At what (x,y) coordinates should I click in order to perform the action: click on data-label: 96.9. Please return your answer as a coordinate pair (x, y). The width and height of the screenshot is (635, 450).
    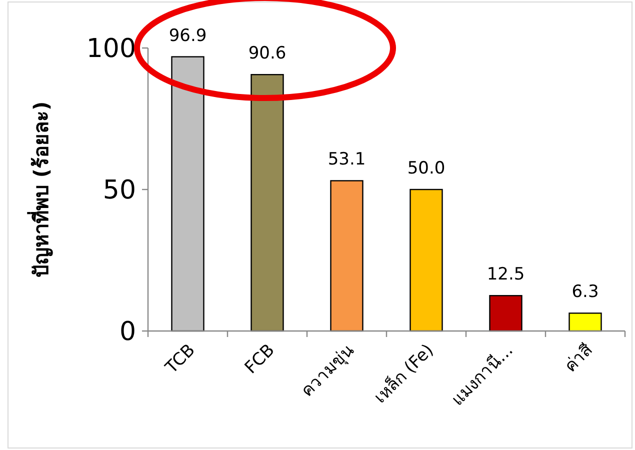
    Looking at the image, I should click on (187, 36).